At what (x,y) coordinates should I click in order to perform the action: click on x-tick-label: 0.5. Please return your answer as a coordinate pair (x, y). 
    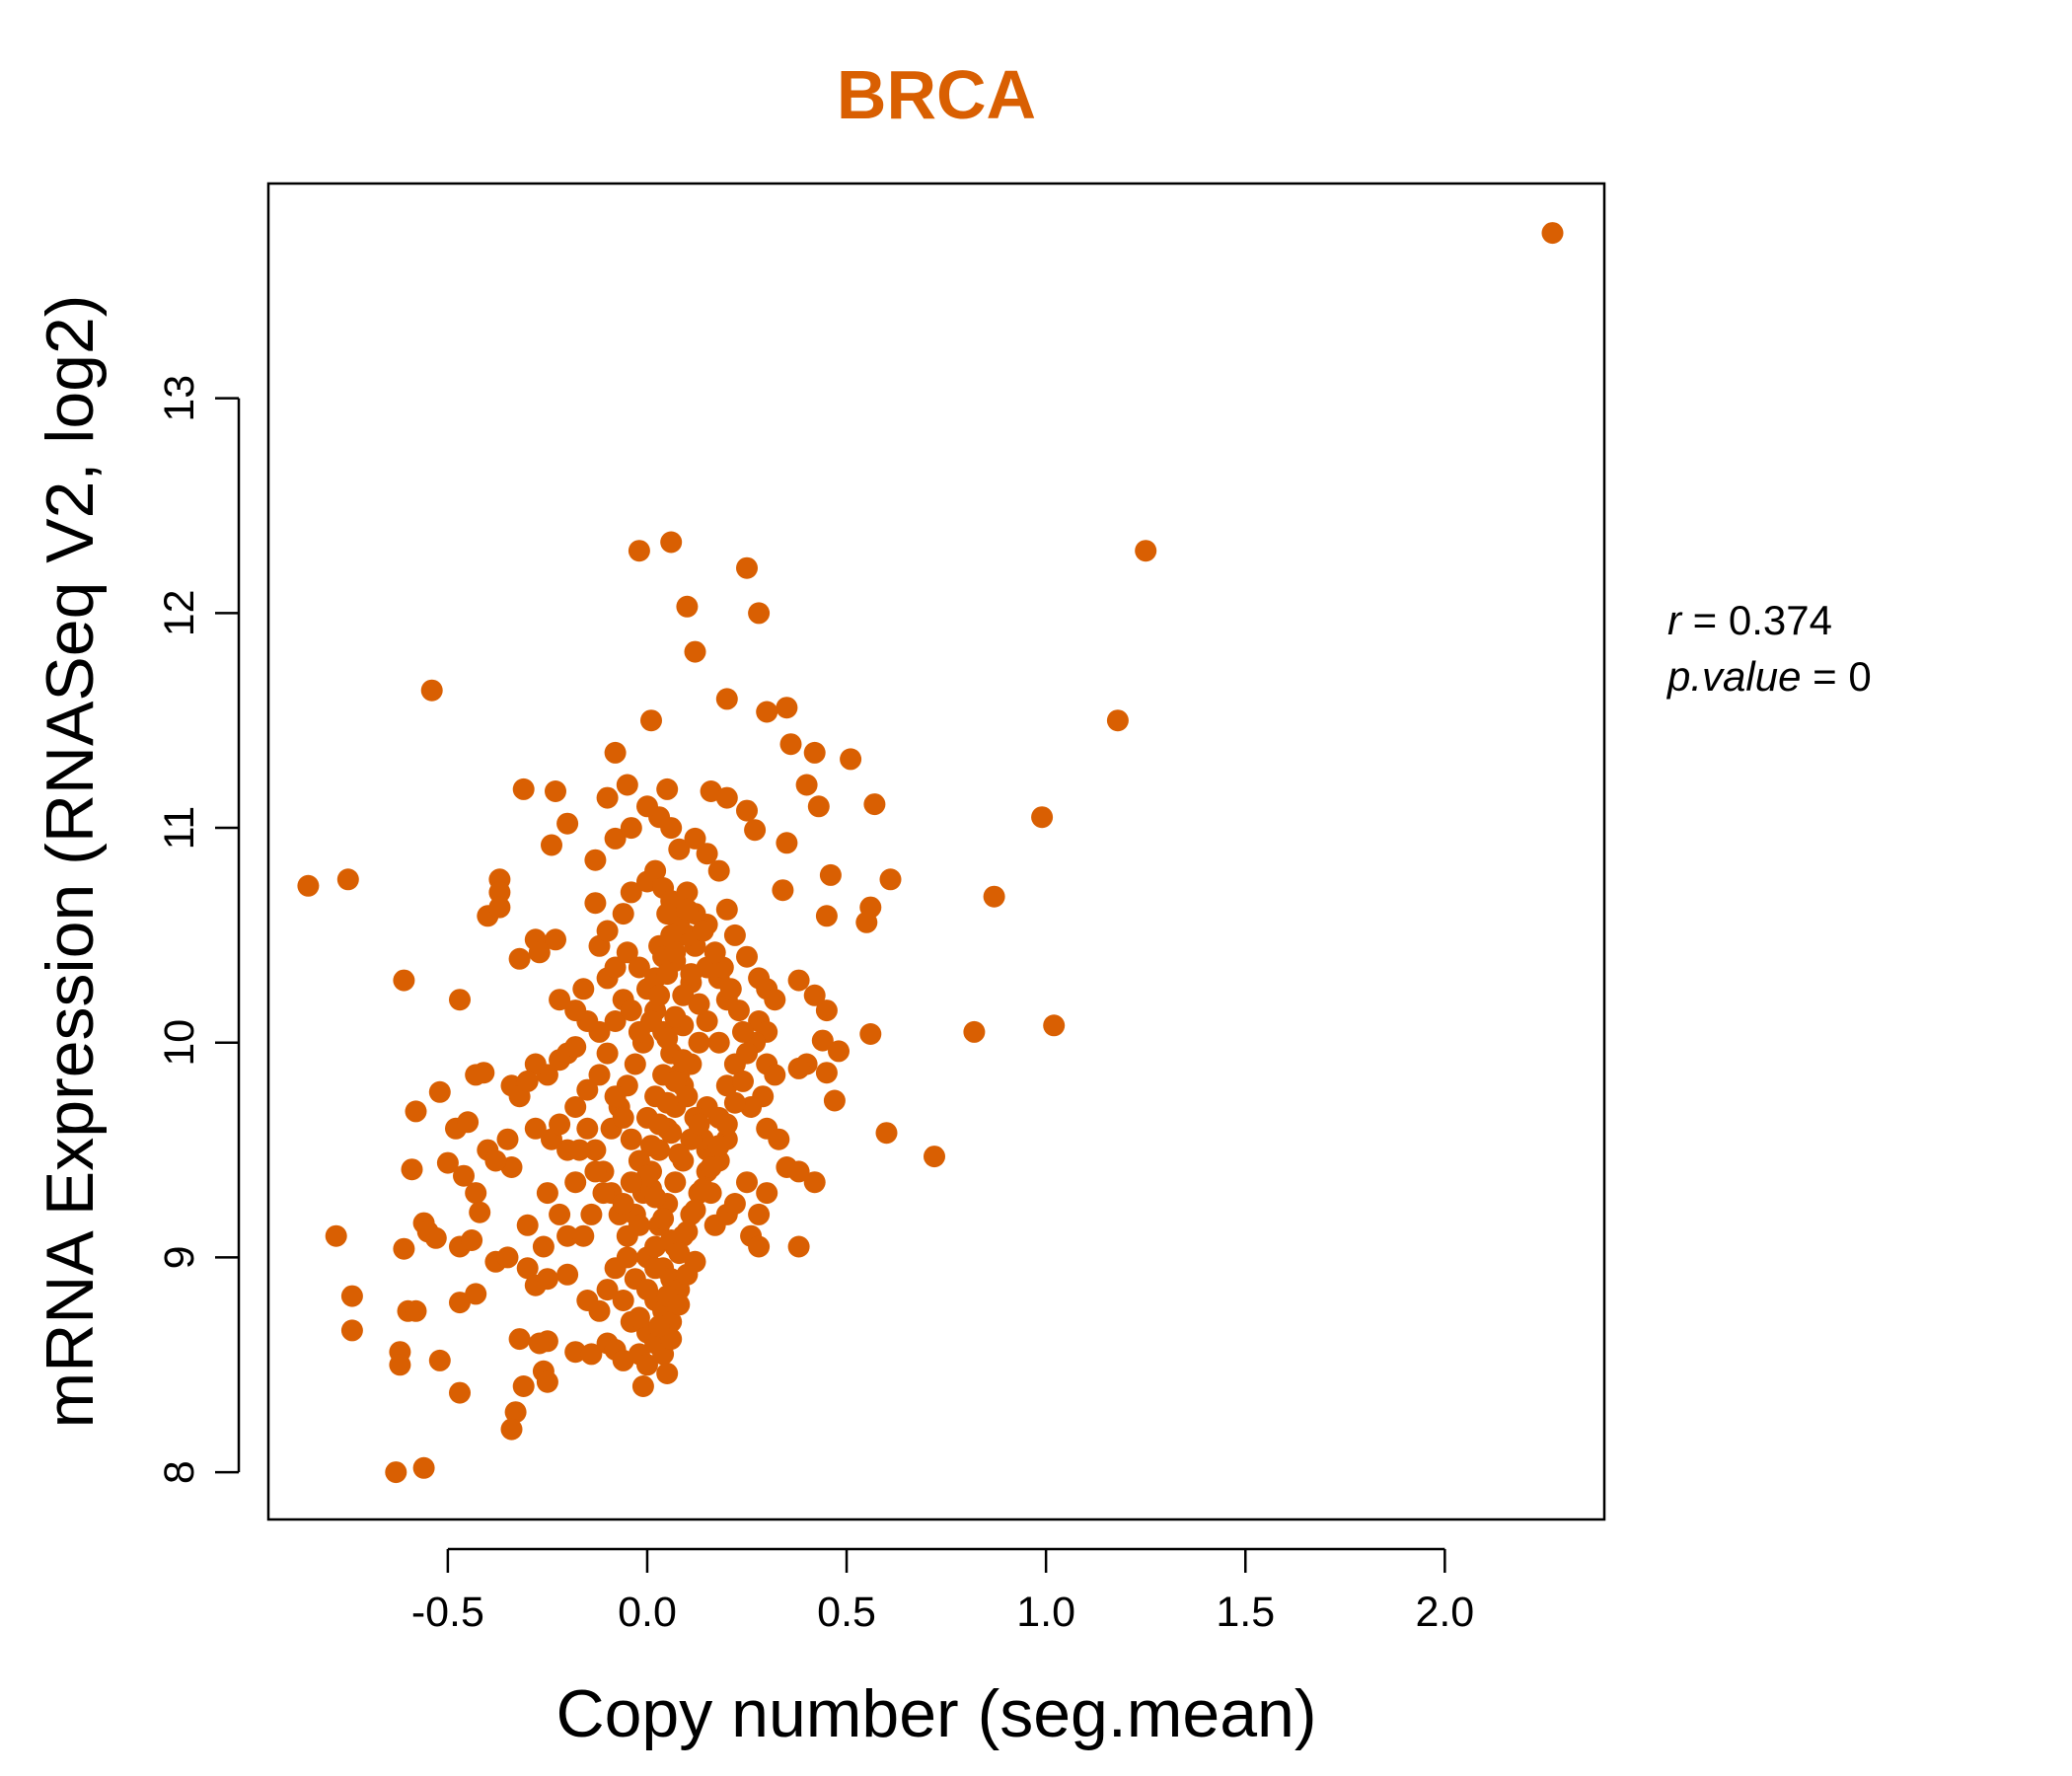
    Looking at the image, I should click on (847, 1613).